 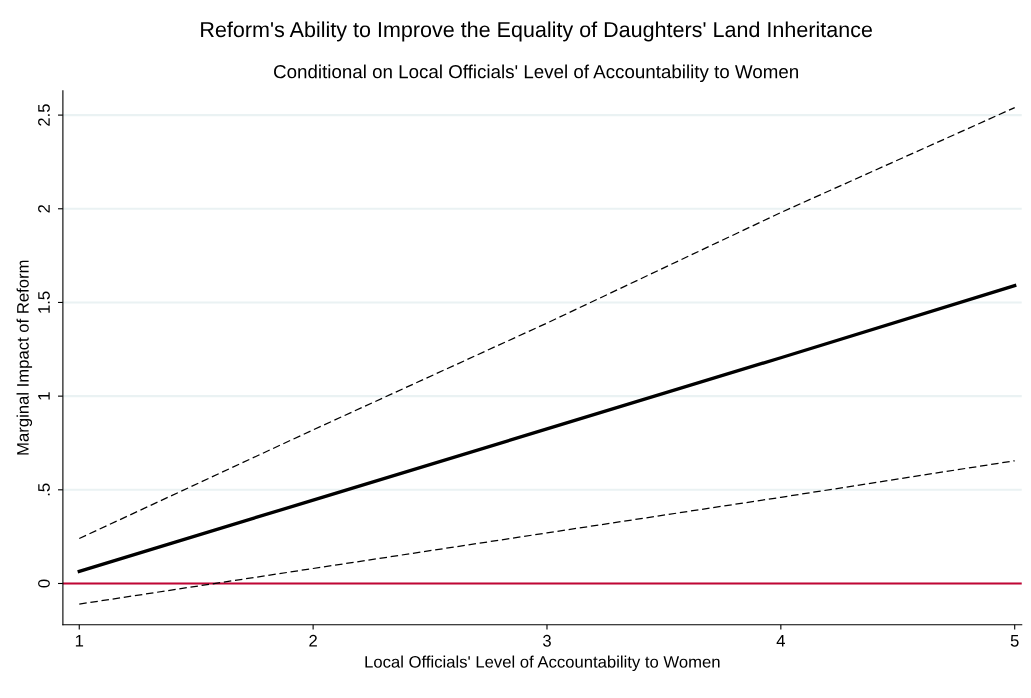 What do you see at coordinates (44, 583) in the screenshot?
I see `y-tick-label: 0` at bounding box center [44, 583].